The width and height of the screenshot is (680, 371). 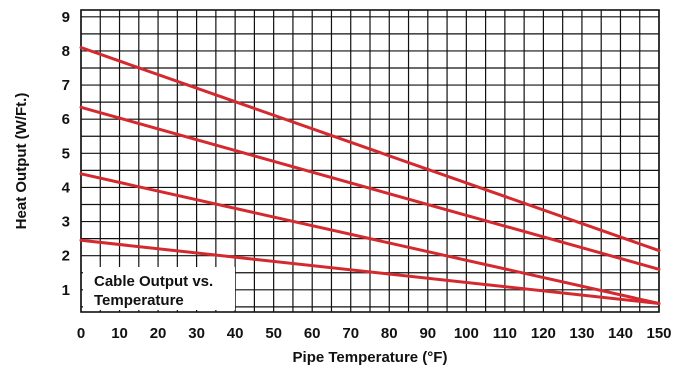 I want to click on x-tick-label: 110, so click(x=505, y=333).